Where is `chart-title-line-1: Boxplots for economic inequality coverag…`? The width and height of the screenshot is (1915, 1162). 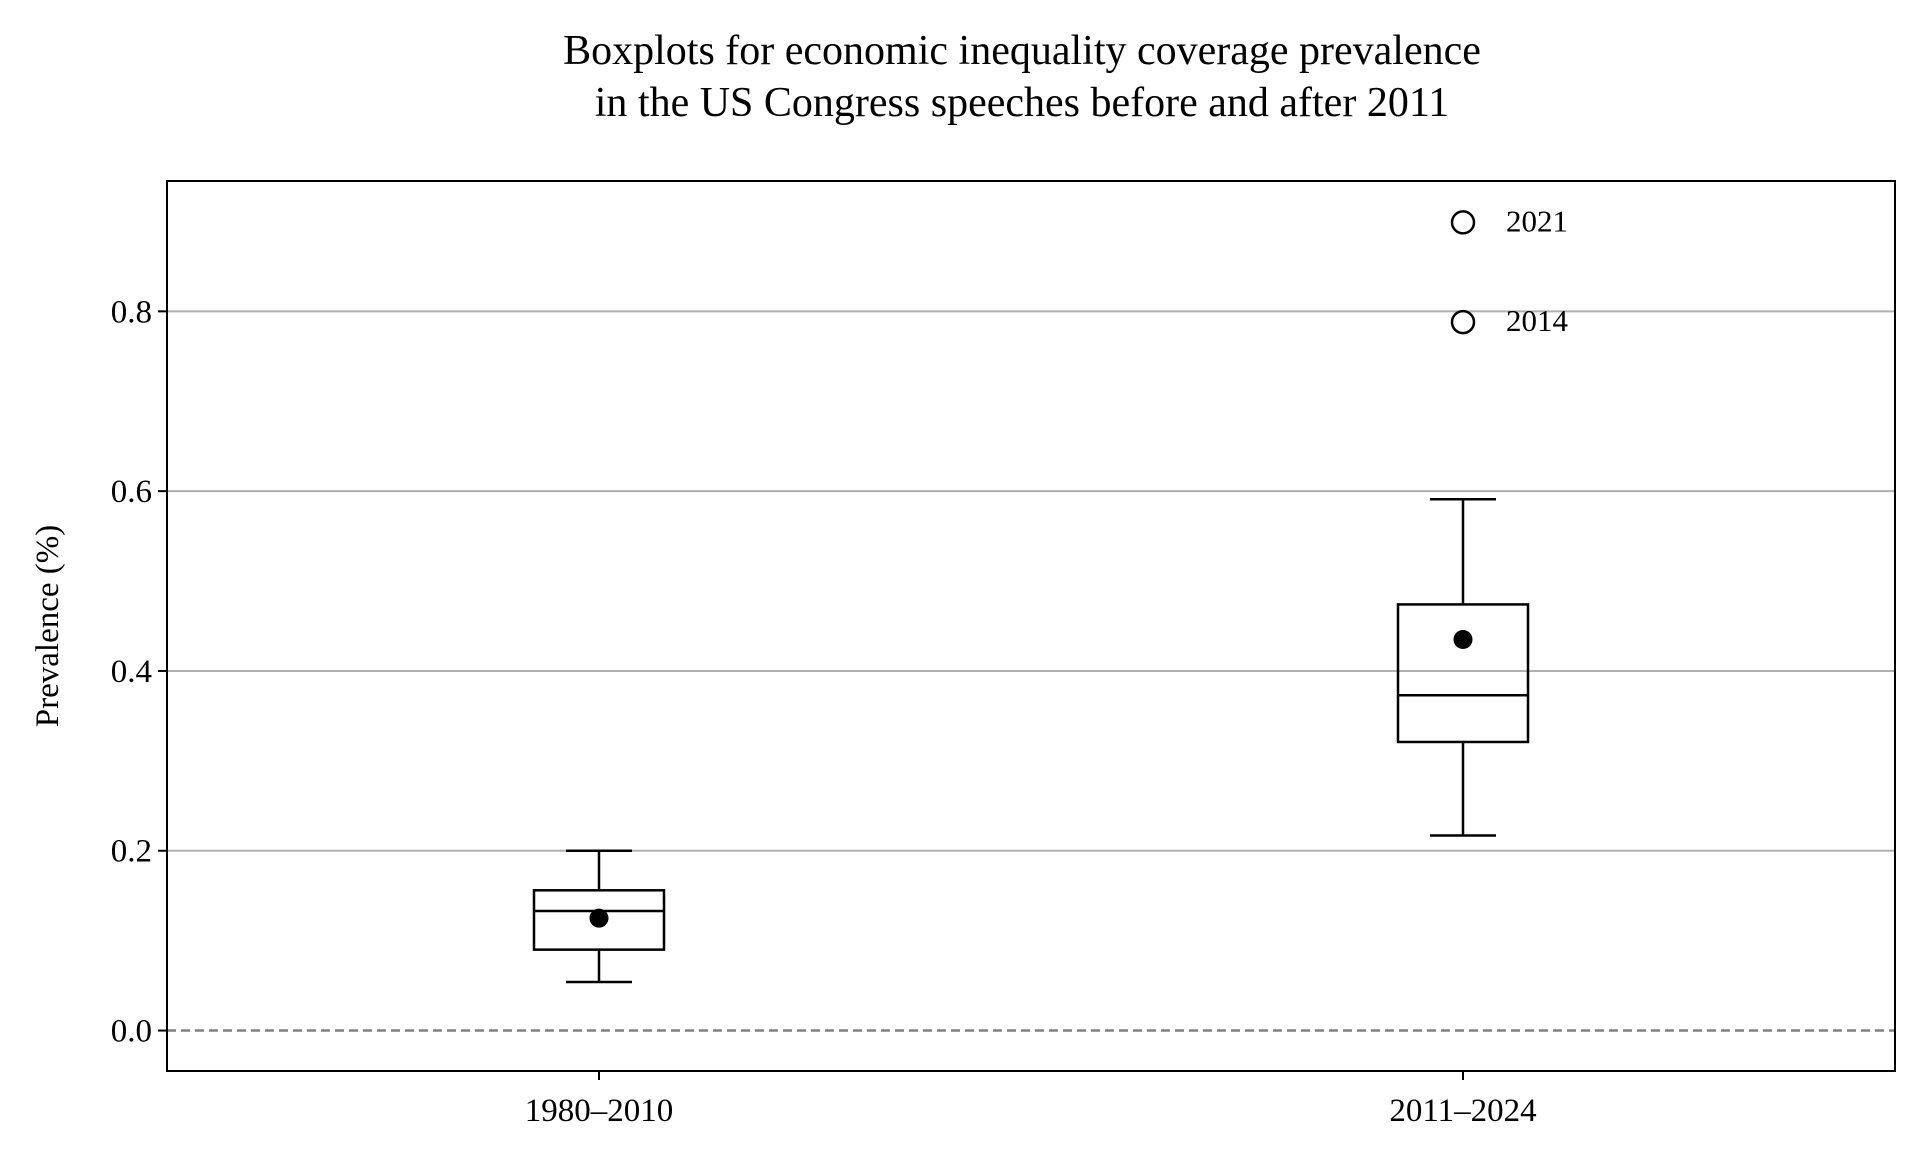
chart-title-line-1: Boxplots for economic inequality coverag… is located at coordinates (1022, 51).